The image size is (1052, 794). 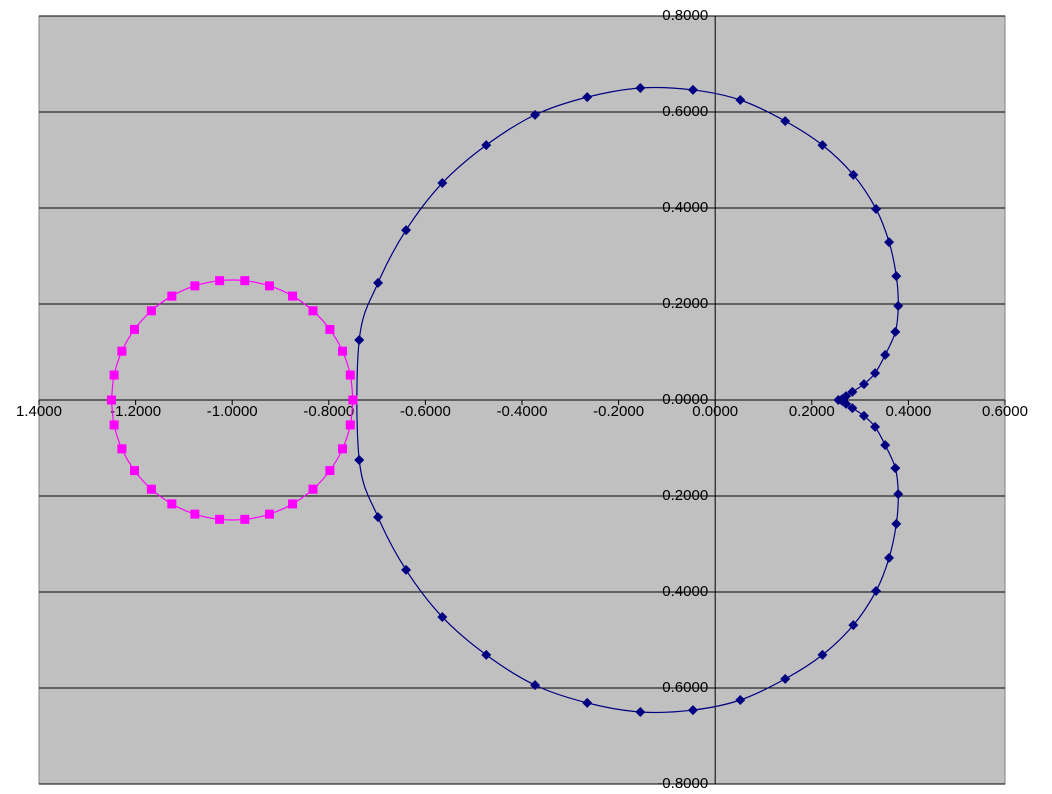 What do you see at coordinates (232, 411) in the screenshot?
I see `x-tick-label: -1.0000` at bounding box center [232, 411].